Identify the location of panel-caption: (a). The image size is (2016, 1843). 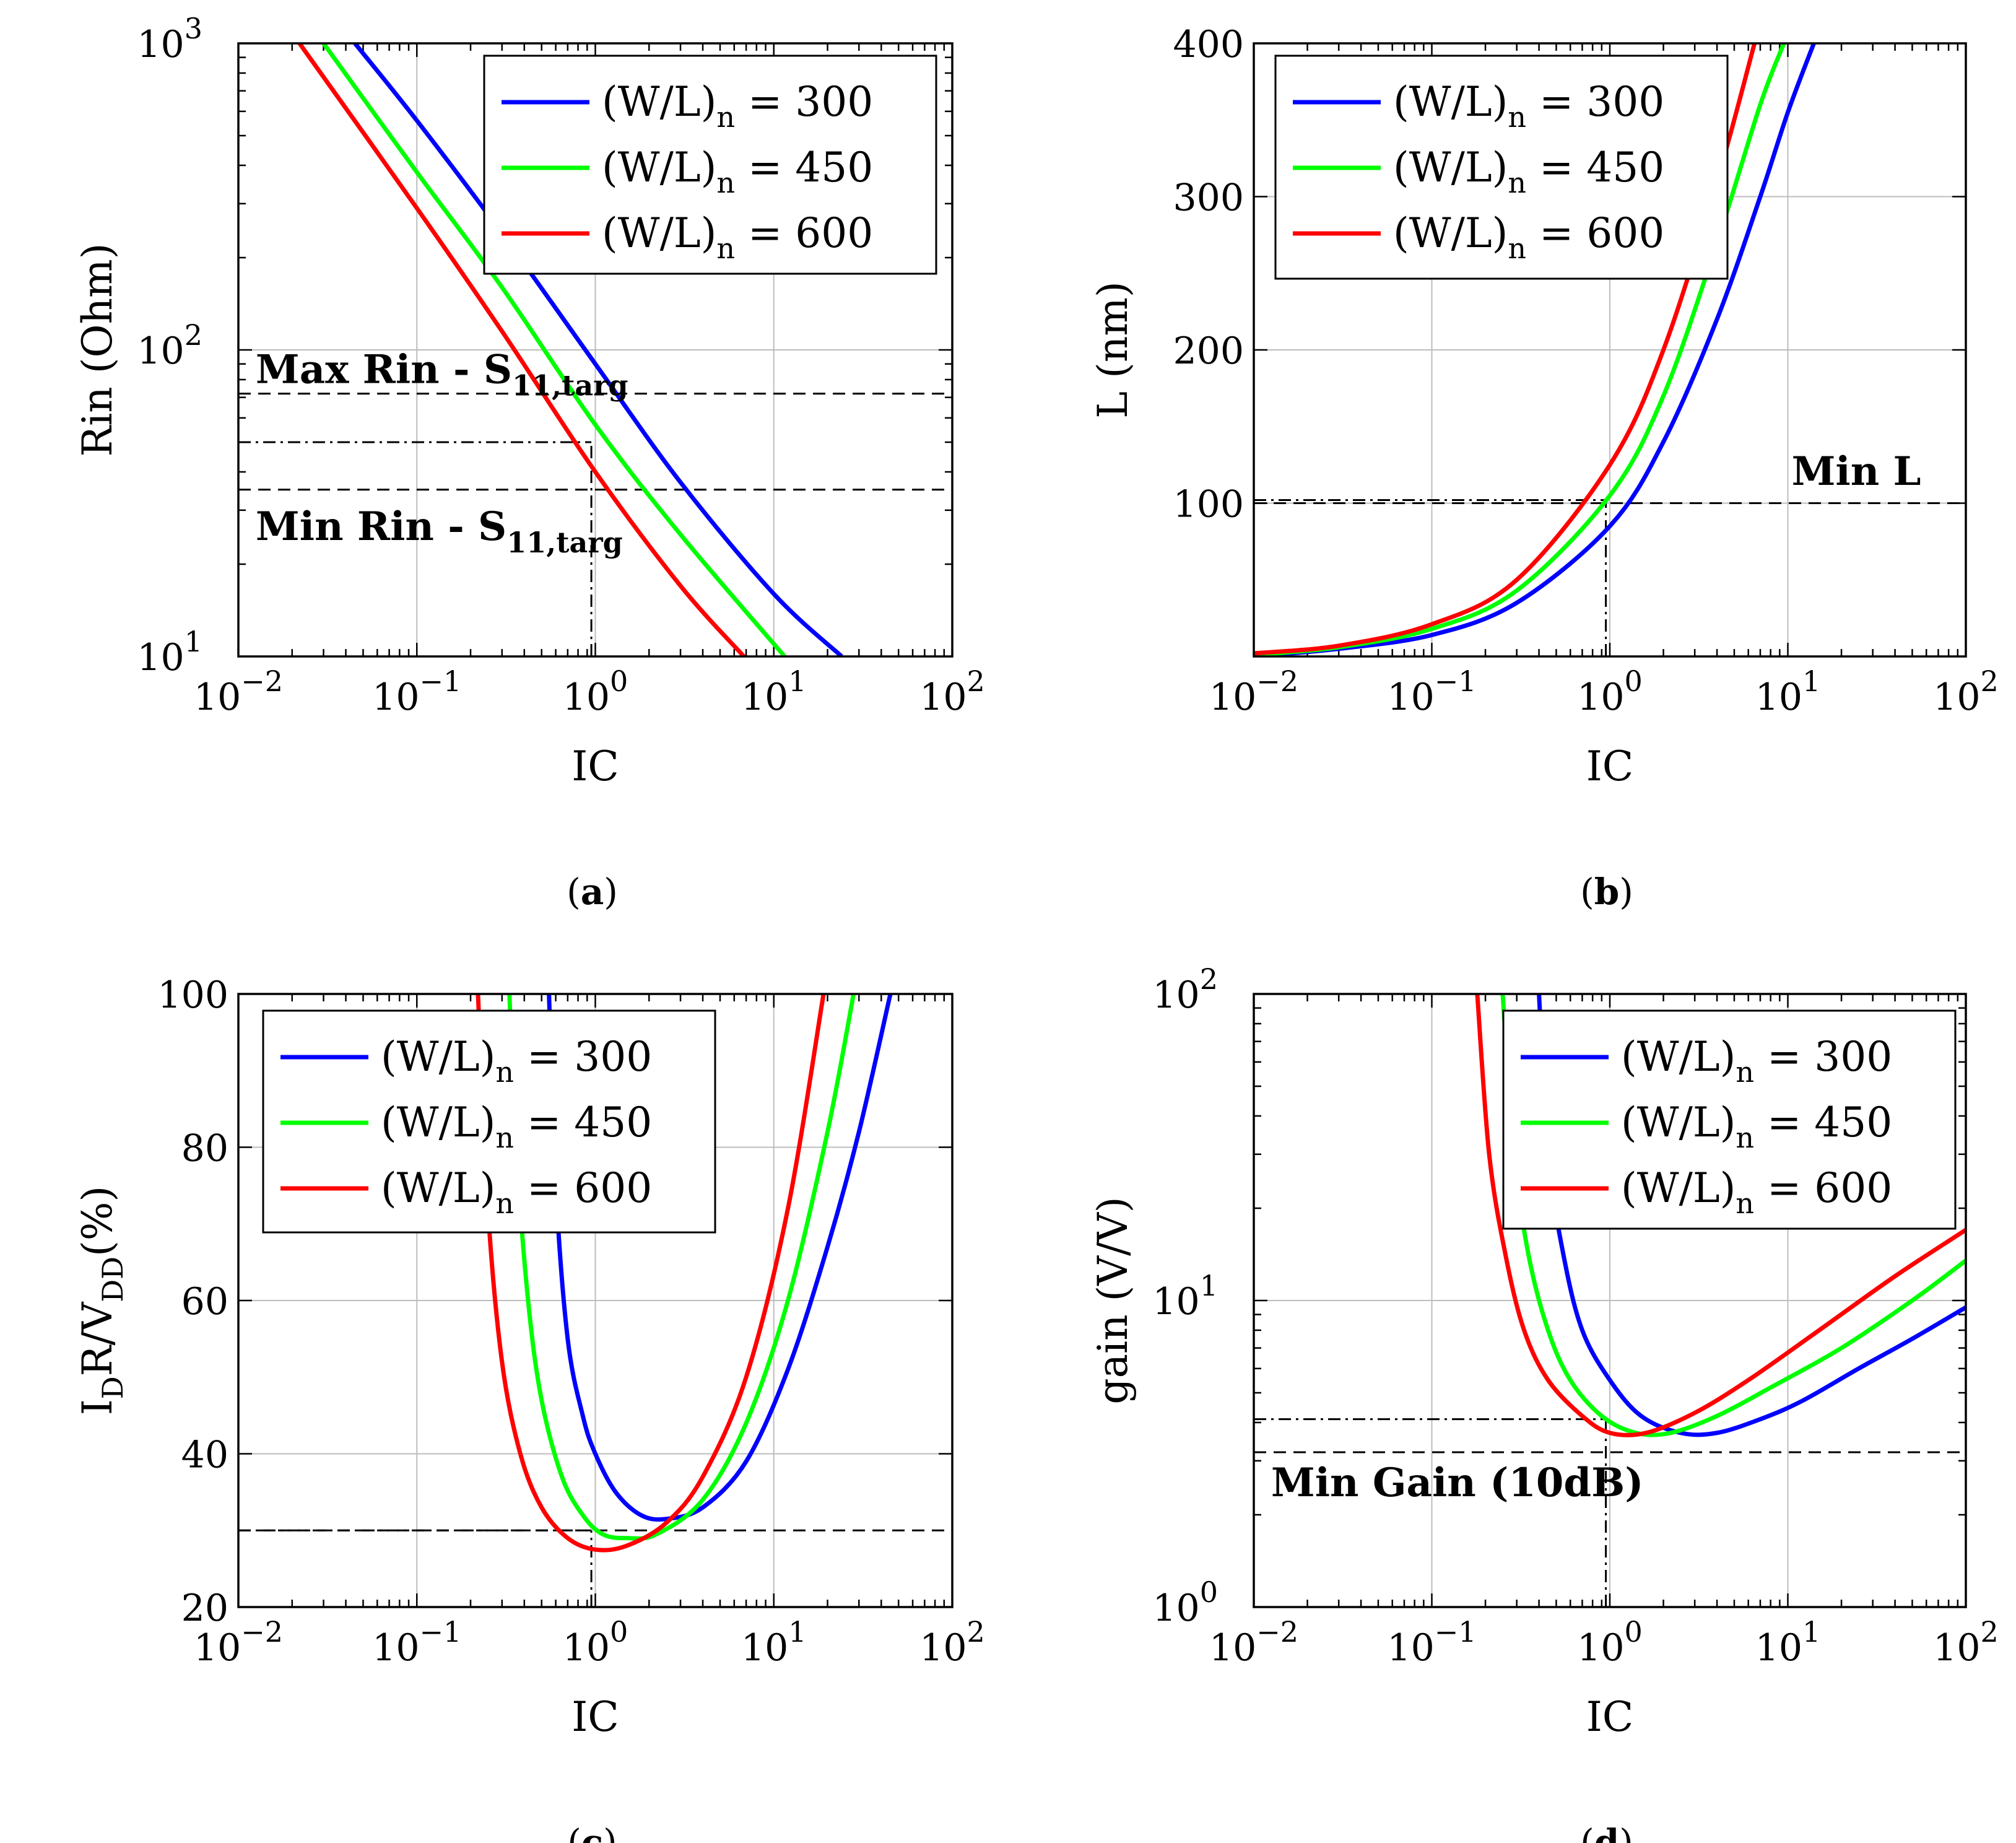
(592, 892).